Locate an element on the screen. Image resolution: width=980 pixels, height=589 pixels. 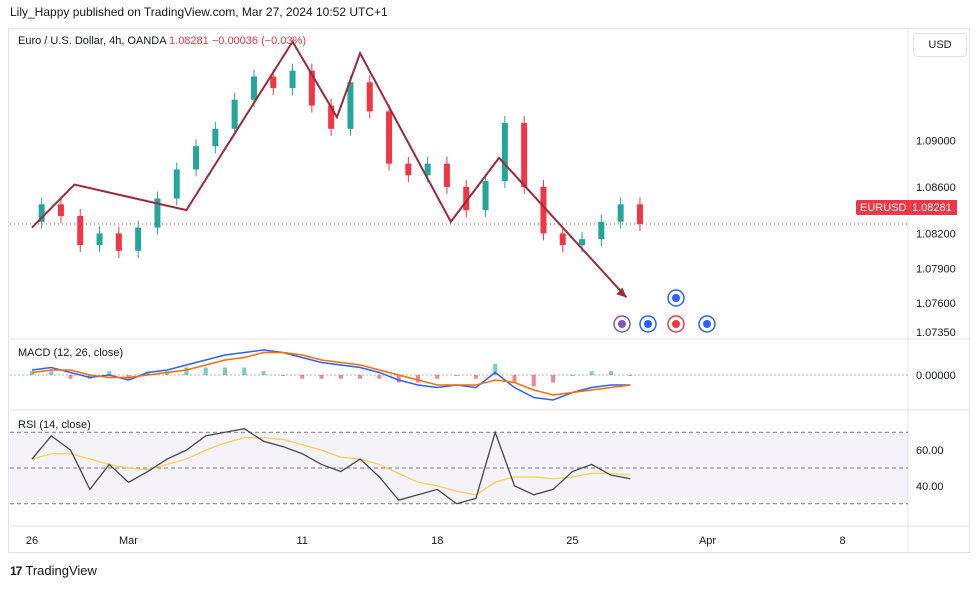
date-tick-label: 25 is located at coordinates (572, 541).